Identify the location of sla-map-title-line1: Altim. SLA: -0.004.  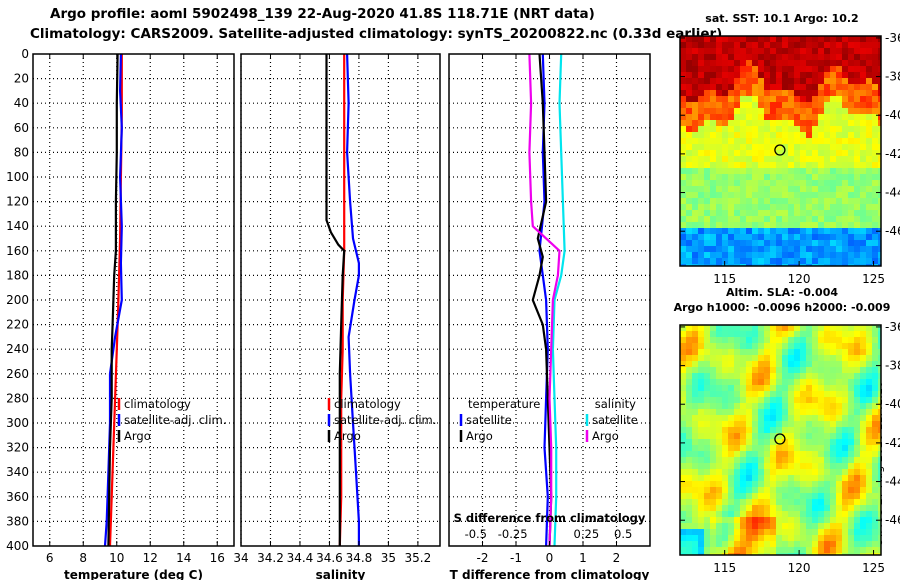
(782, 292).